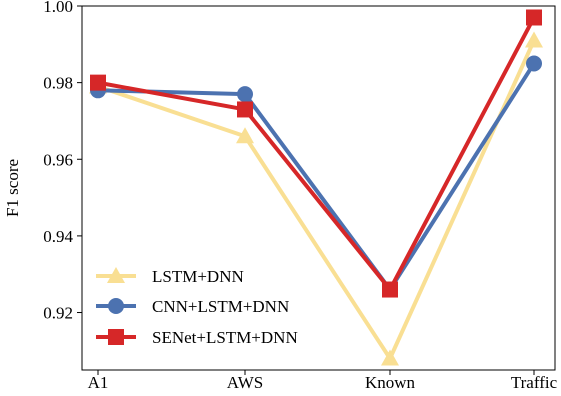  Describe the element at coordinates (98, 382) in the screenshot. I see `x-tick-label: A1` at that location.